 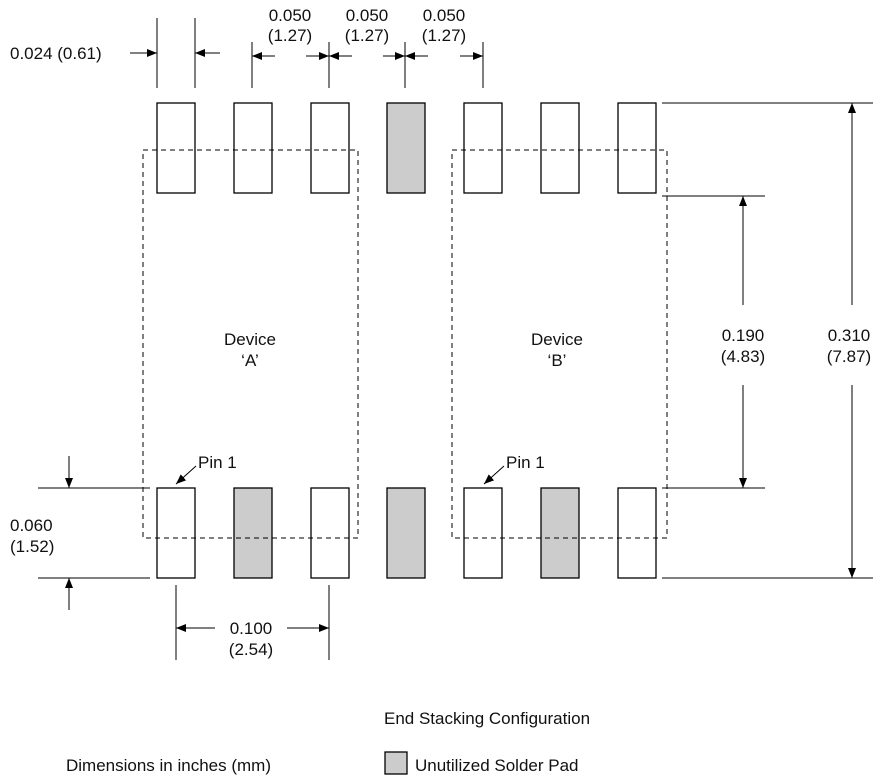 I want to click on pad-width-dimension: 0.024 (0.61), so click(x=56, y=53).